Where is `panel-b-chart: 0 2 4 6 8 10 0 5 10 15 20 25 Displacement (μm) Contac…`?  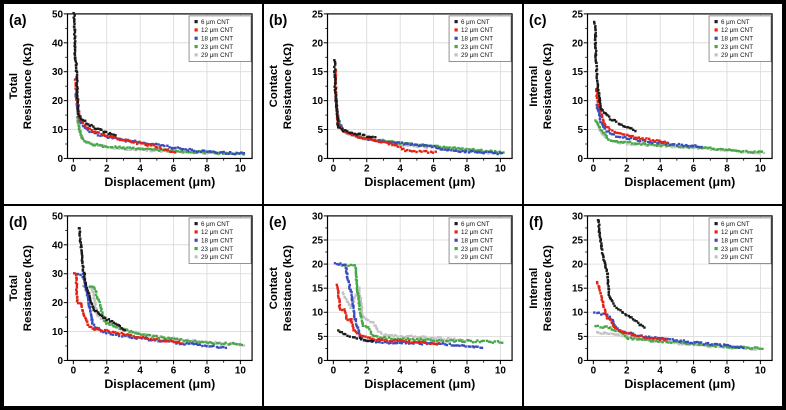 panel-b-chart: 0 2 4 6 8 10 0 5 10 15 20 25 Displacement (μm) Contac… is located at coordinates (390, 99).